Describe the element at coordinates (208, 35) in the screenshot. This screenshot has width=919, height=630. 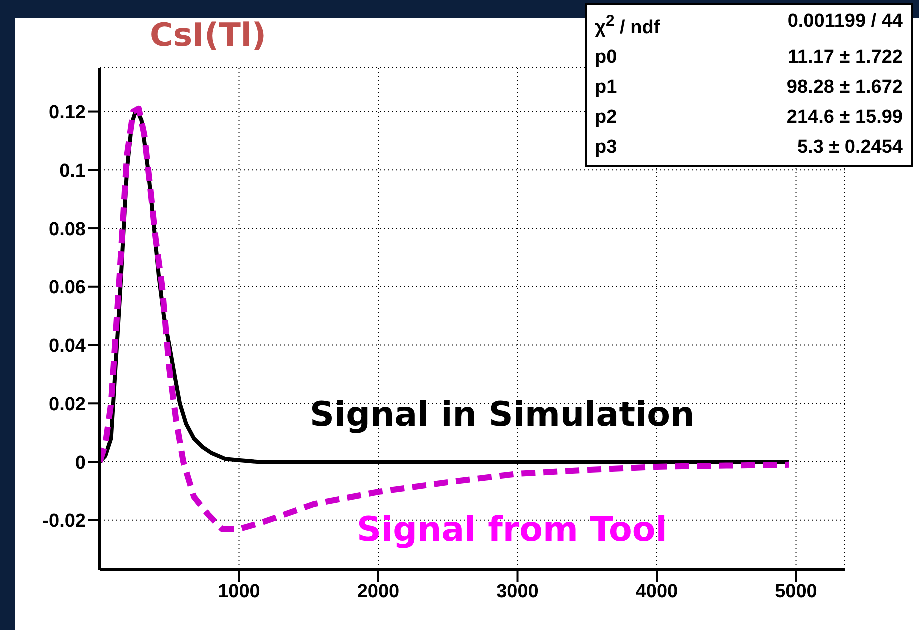
I see `chart-title: CsI(Tl)` at that location.